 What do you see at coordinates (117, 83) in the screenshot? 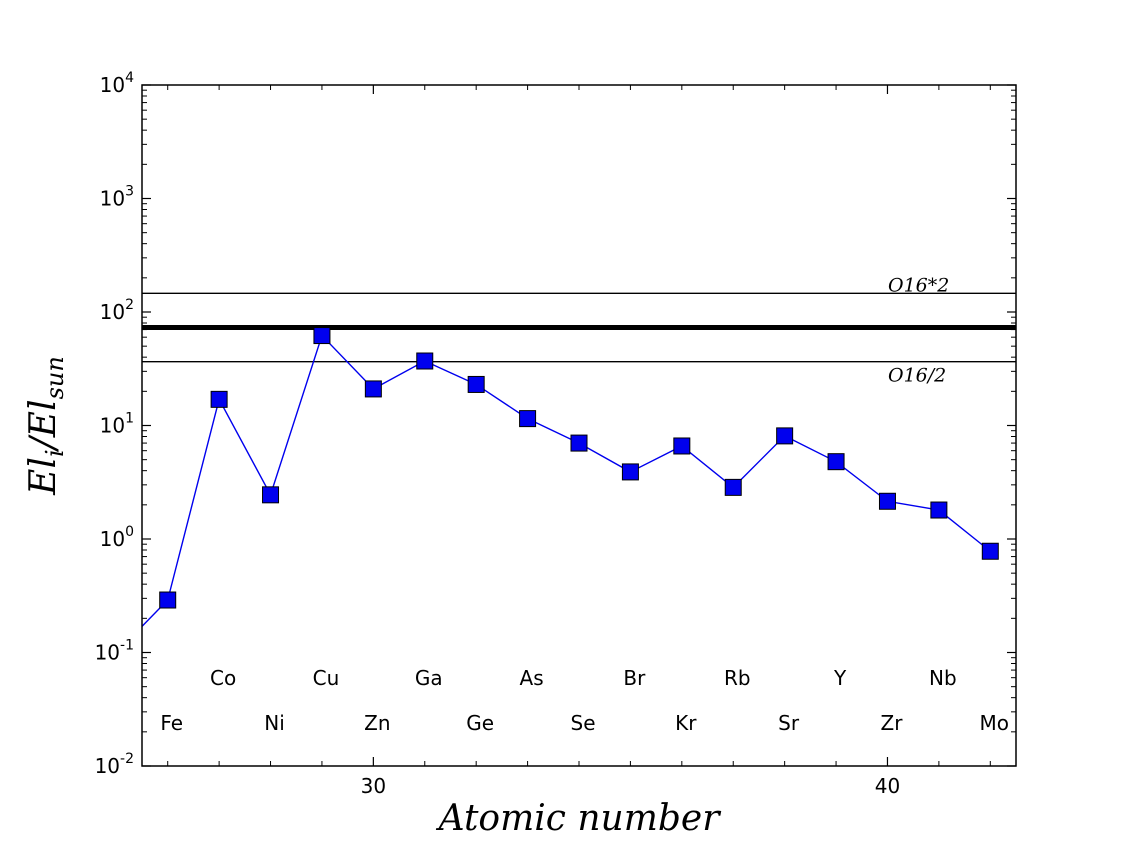
I see `y-tick-label: 10⁴` at bounding box center [117, 83].